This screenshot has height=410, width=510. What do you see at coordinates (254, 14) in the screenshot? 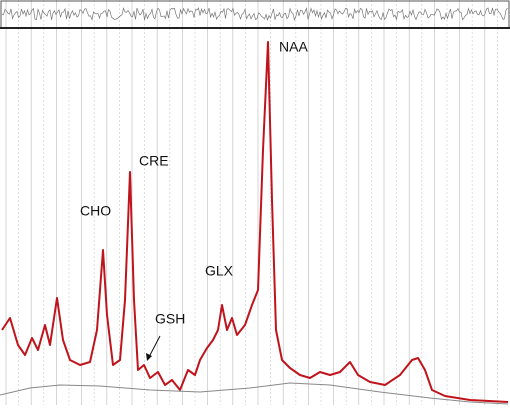
I see `residual-trace` at bounding box center [254, 14].